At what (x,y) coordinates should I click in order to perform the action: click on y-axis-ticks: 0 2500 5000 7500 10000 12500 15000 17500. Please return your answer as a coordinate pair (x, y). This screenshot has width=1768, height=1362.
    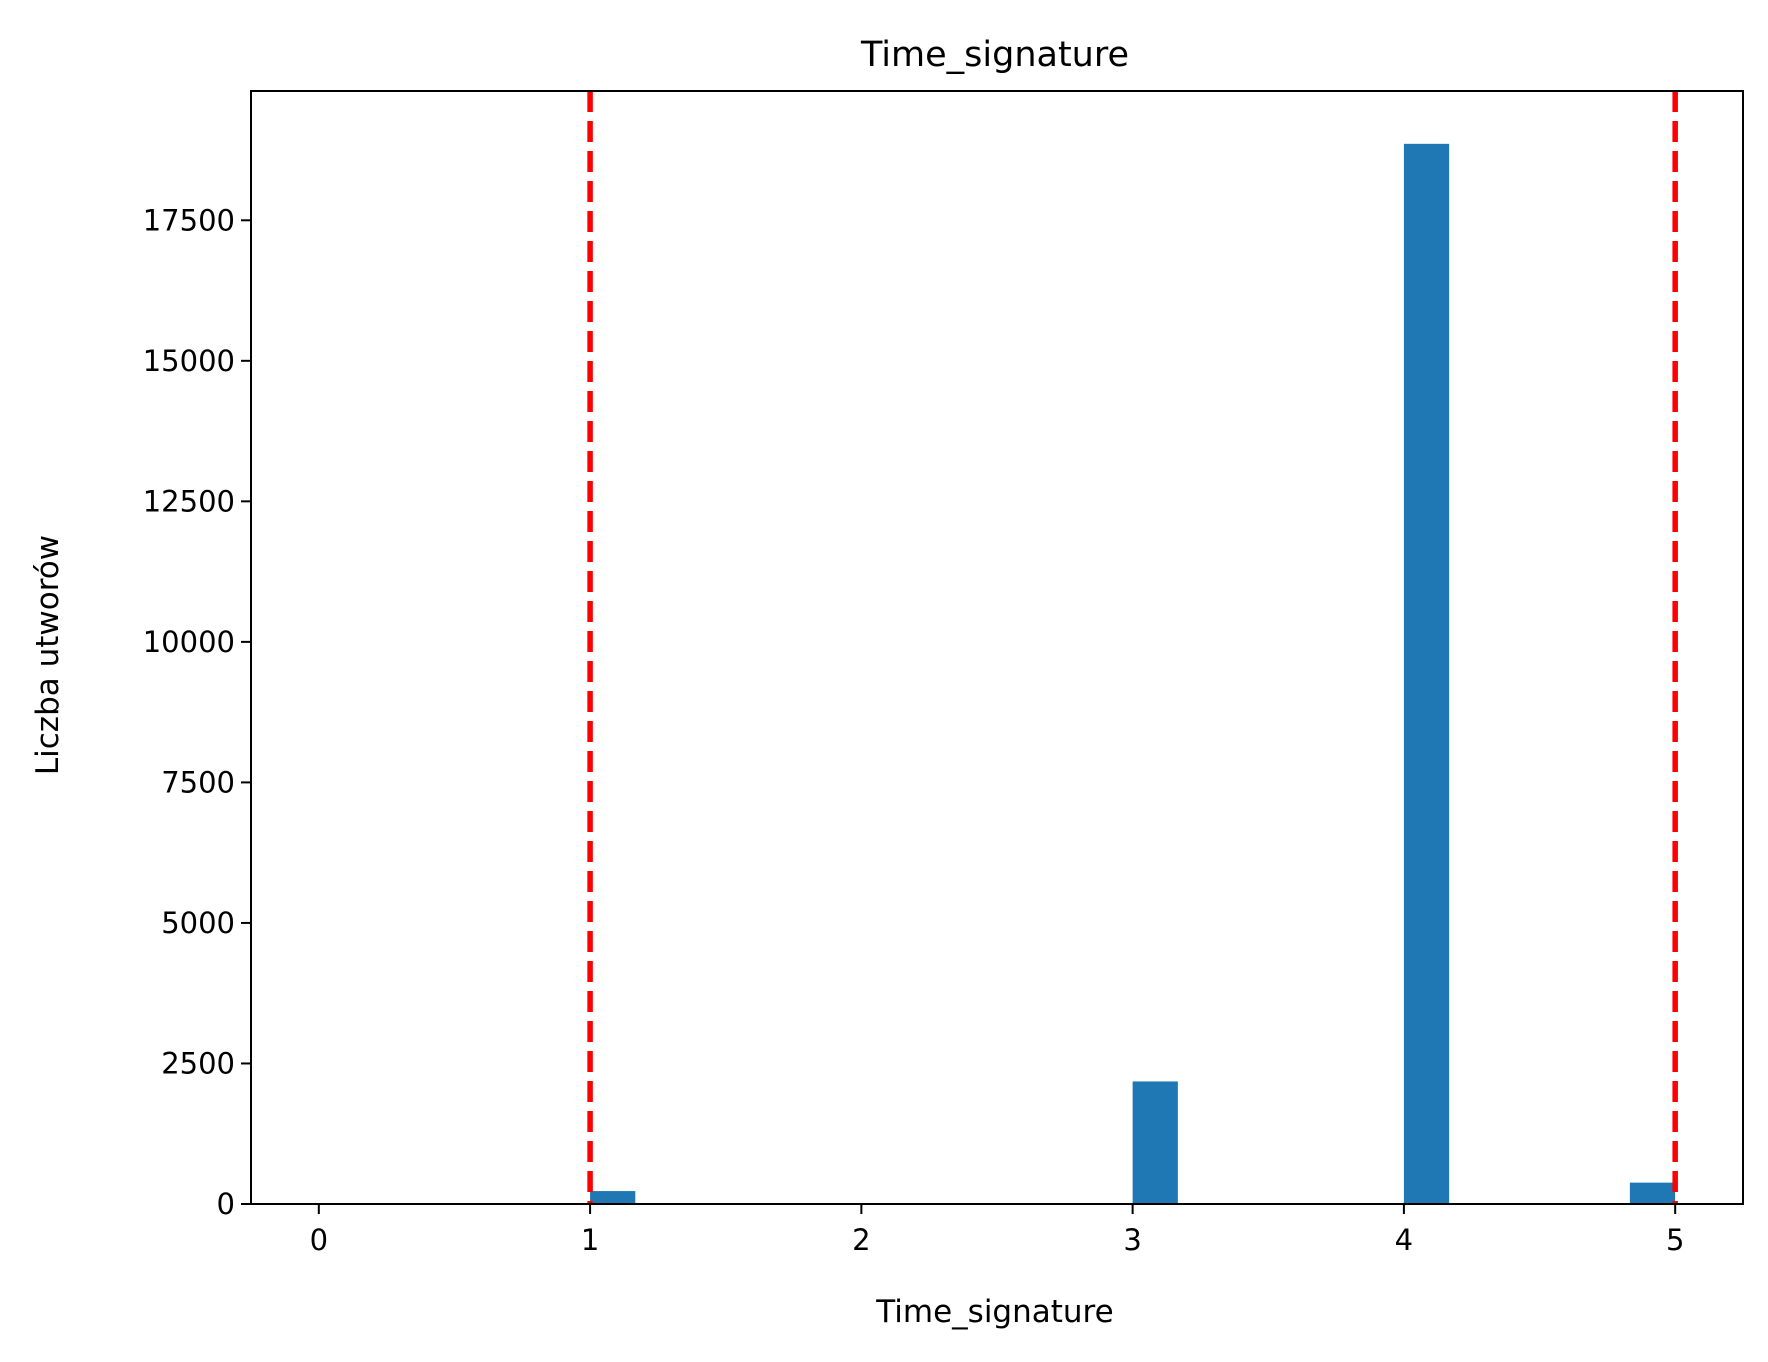
    Looking at the image, I should click on (197, 712).